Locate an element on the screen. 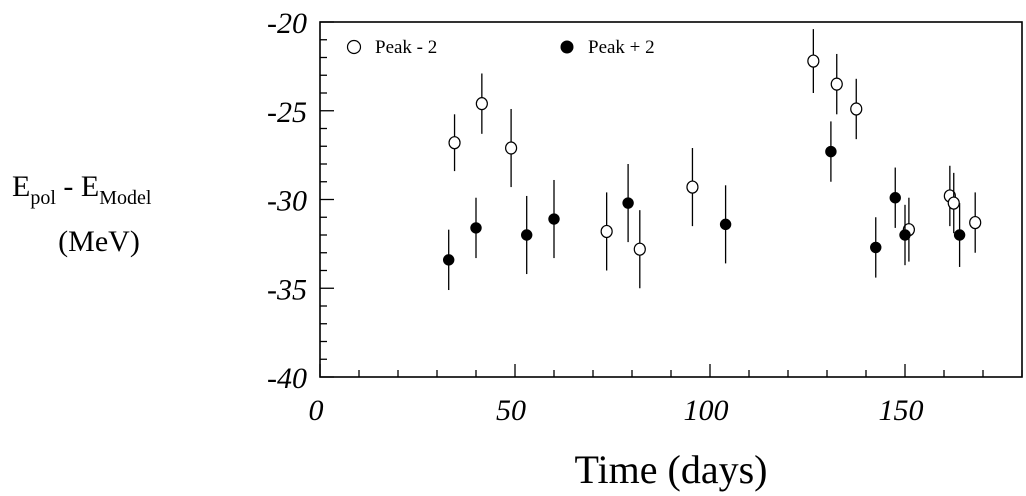  x-tick-label: 100 is located at coordinates (706, 410).